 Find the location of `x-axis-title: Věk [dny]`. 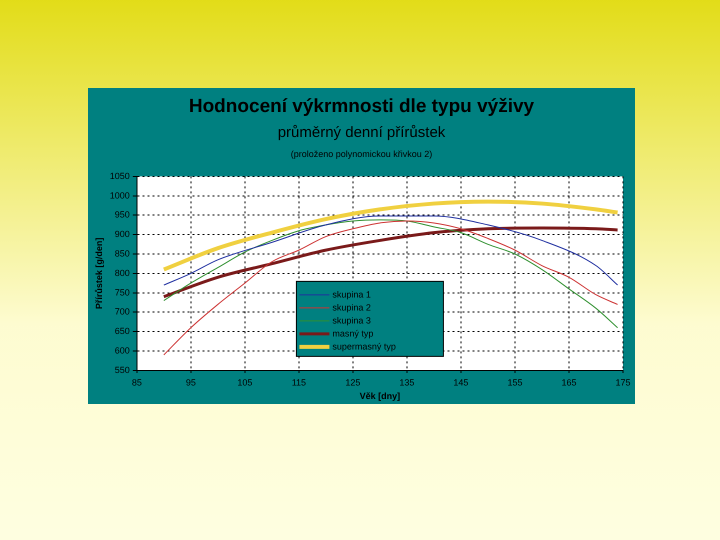

x-axis-title: Věk [dny] is located at coordinates (380, 396).